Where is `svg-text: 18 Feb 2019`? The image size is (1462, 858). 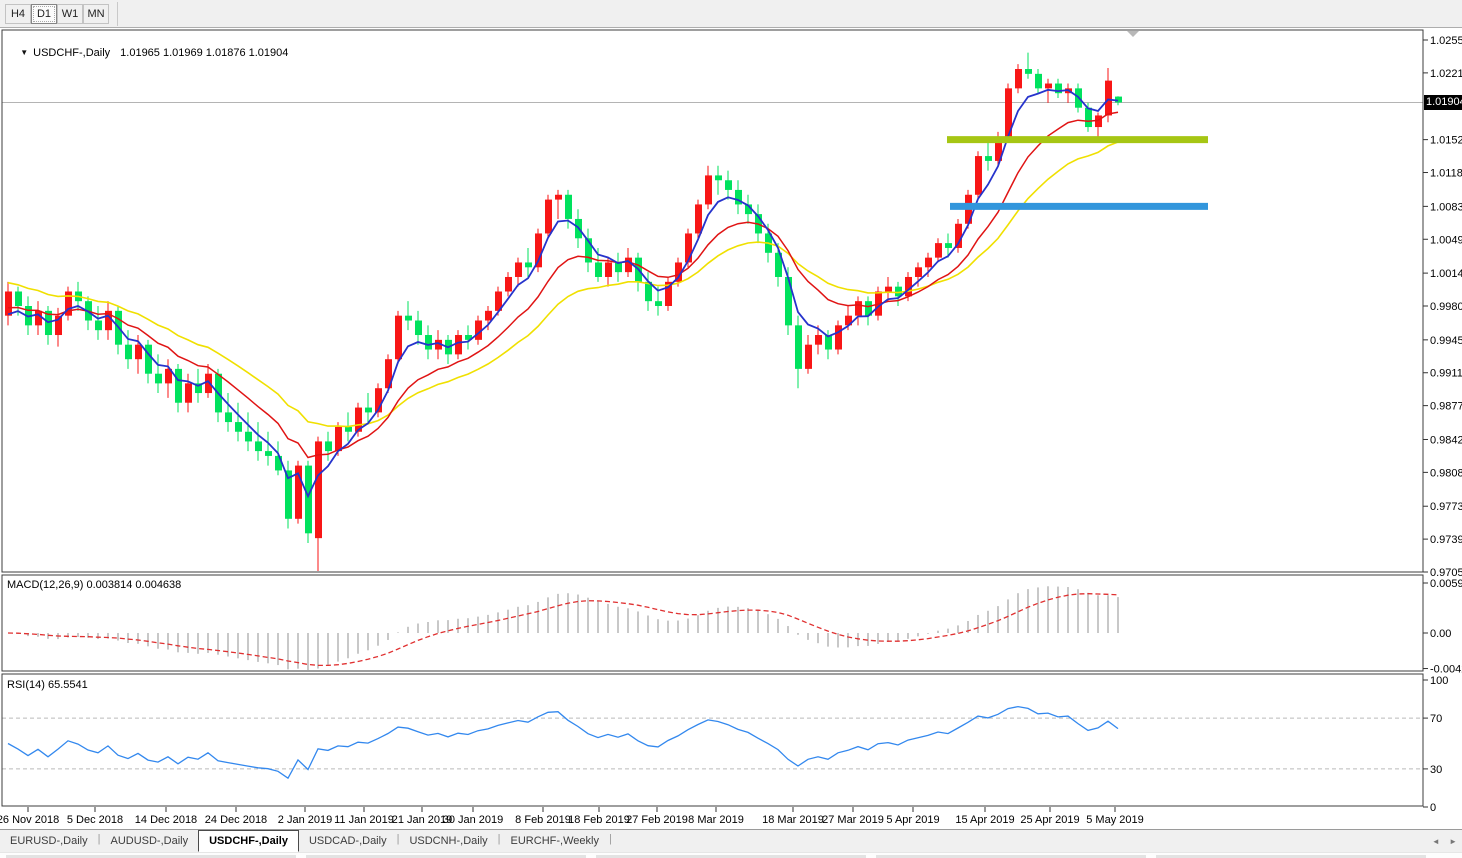 svg-text: 18 Feb 2019 is located at coordinates (599, 820).